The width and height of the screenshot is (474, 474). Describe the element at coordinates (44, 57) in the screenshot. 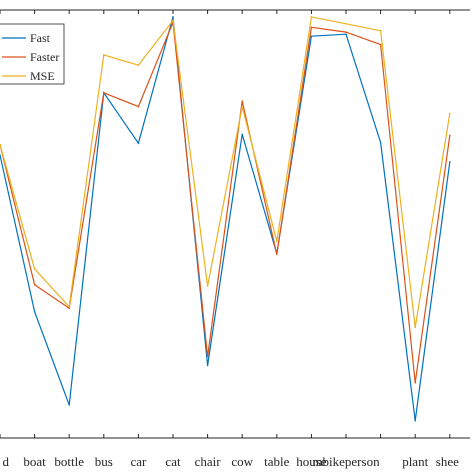

I see `legend-label-faster: Faster` at that location.